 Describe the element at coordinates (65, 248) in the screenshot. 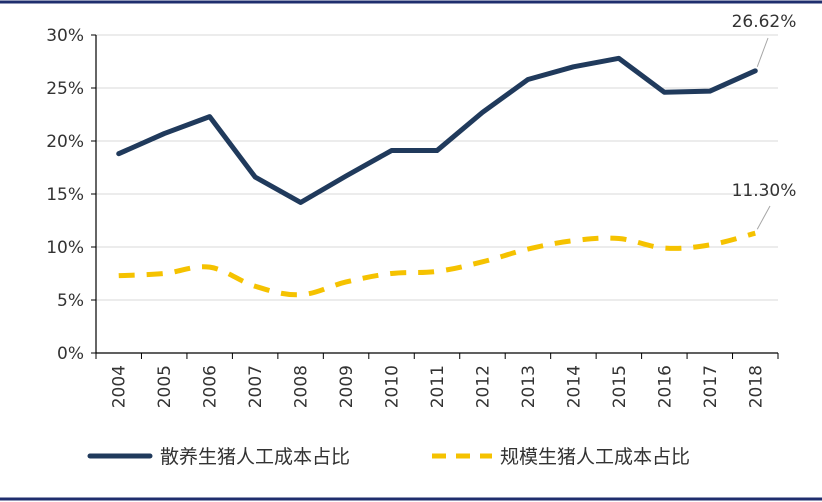

I see `y-tick-label: 10%` at that location.